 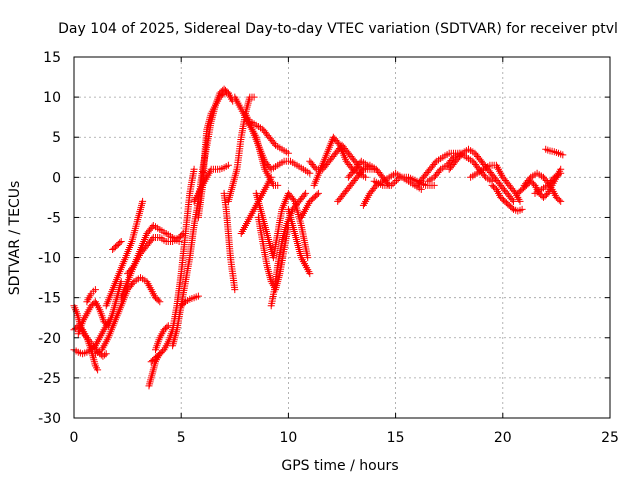 I want to click on y-tick-label: 15, so click(x=52, y=58).